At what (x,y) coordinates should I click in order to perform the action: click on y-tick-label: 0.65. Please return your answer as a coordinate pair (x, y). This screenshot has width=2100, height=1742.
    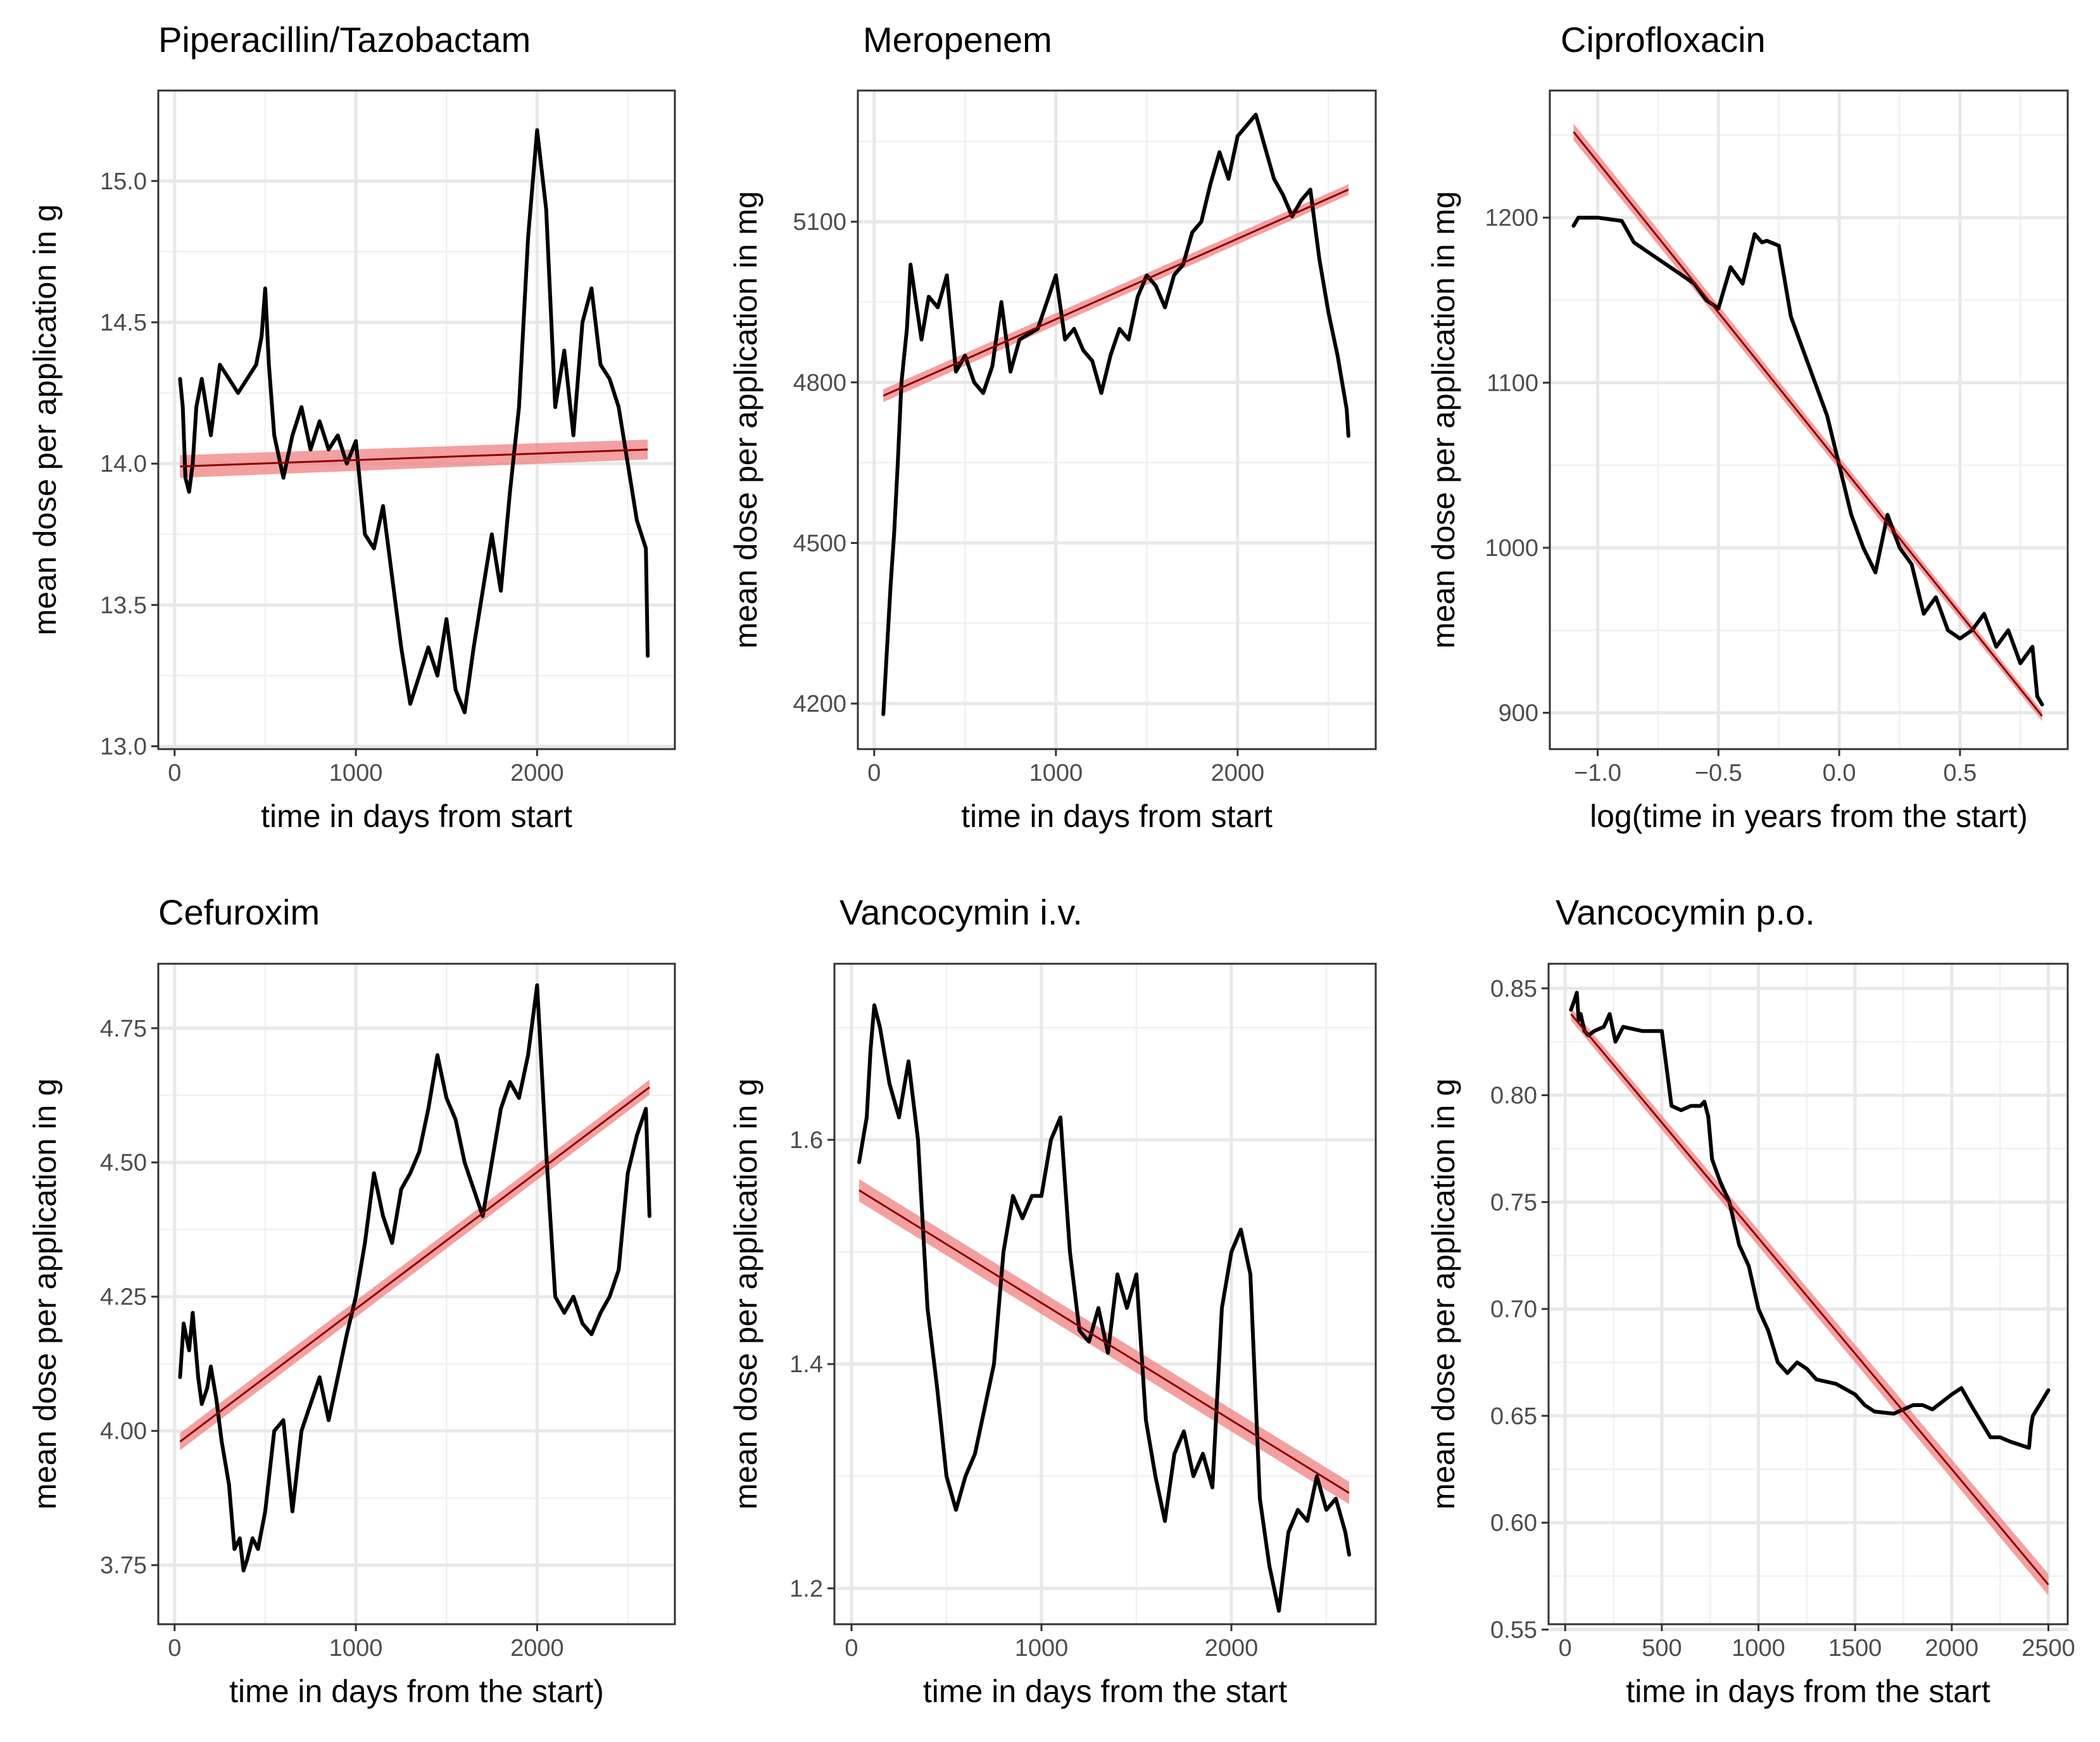
    Looking at the image, I should click on (1513, 1416).